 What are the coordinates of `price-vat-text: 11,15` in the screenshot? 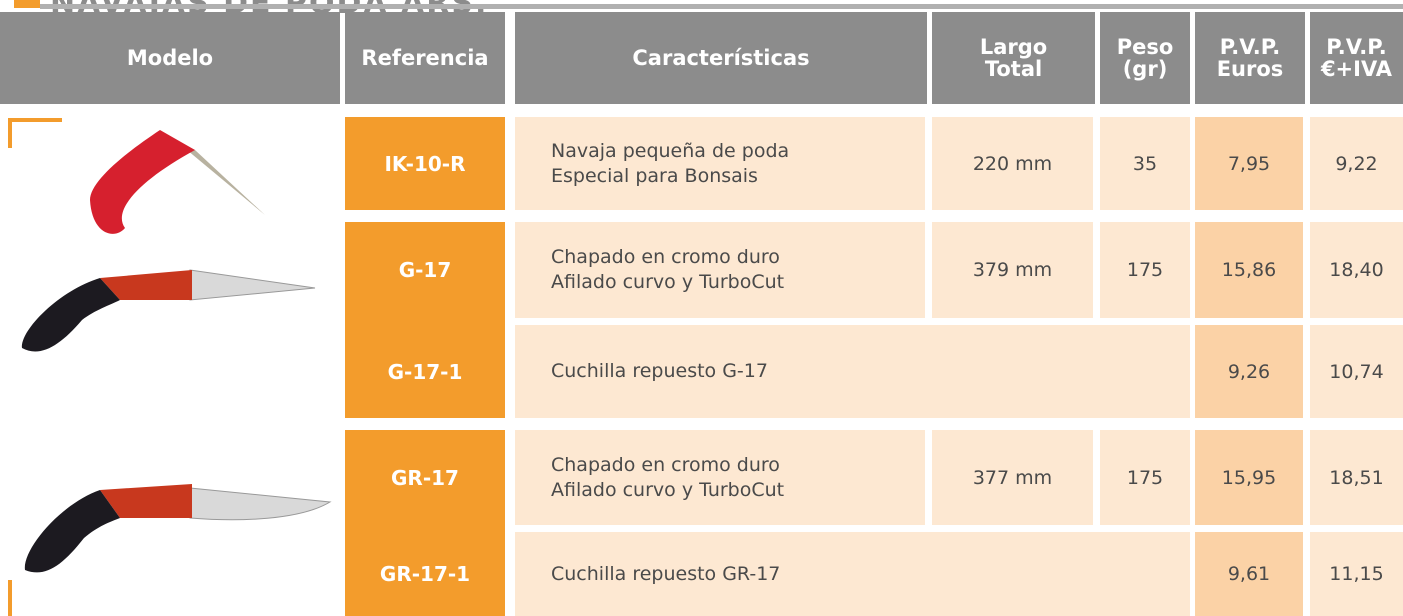 It's located at (1356, 574).